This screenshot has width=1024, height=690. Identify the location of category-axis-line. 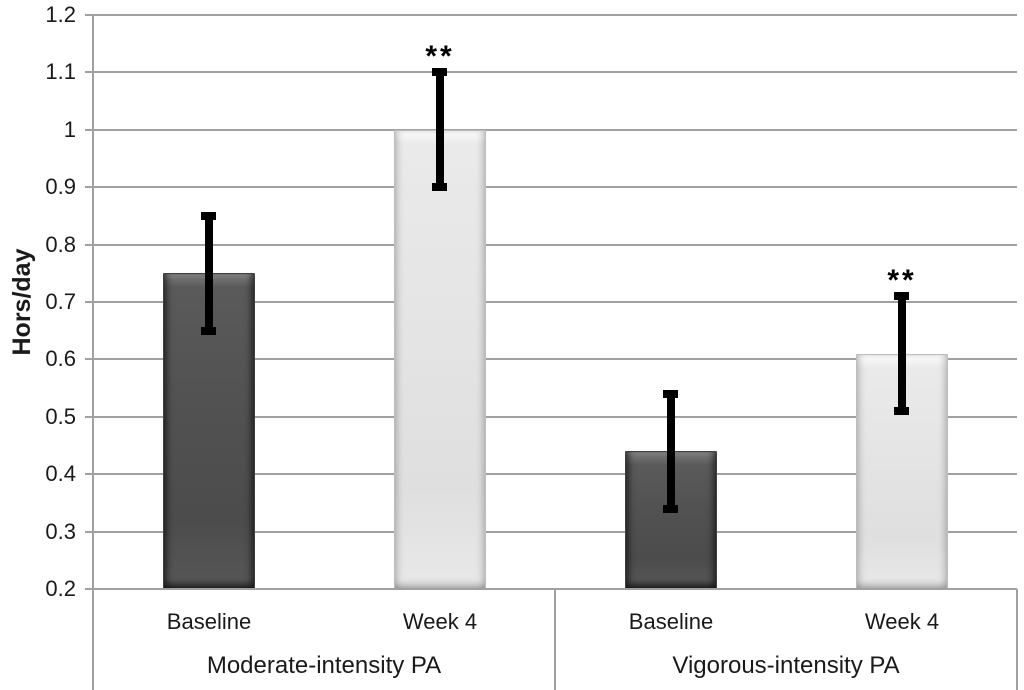
(551, 589).